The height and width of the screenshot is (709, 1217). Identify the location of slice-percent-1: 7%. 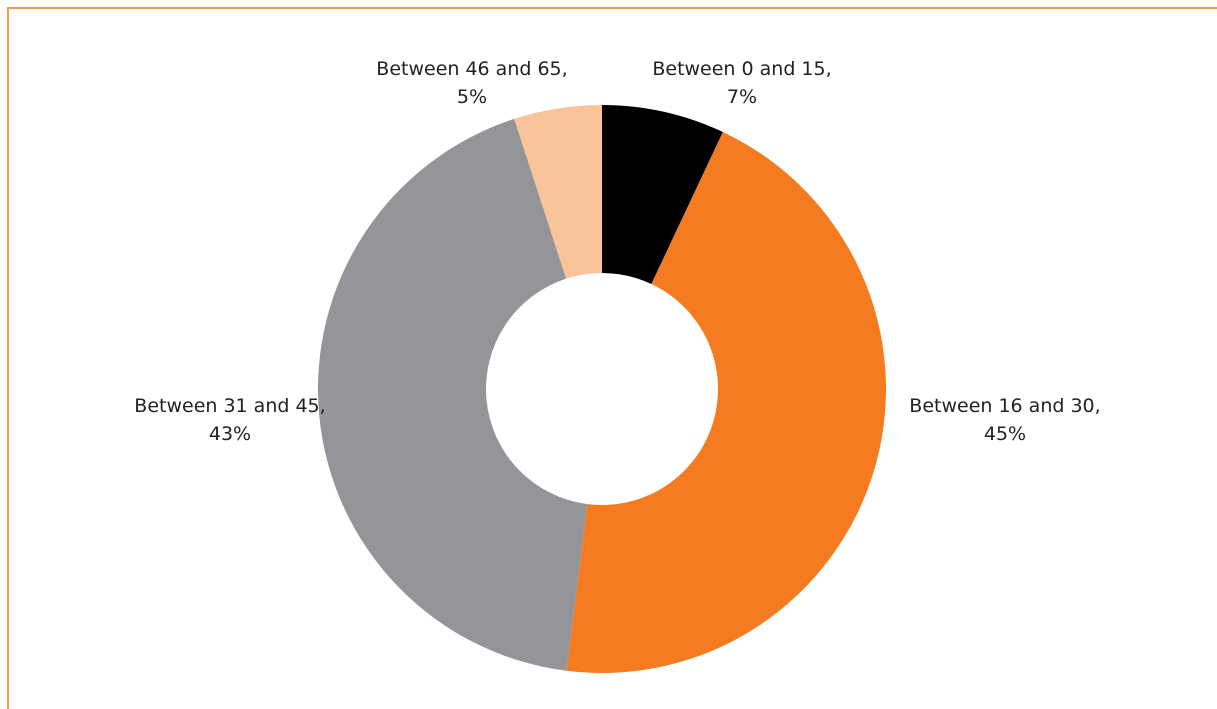
(742, 97).